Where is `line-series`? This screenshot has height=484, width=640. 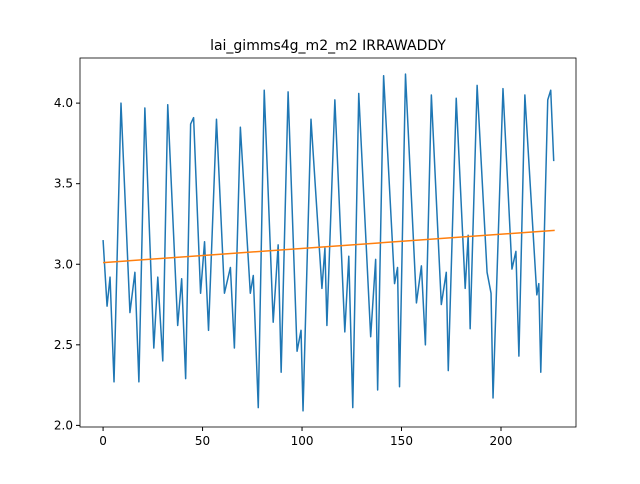 line-series is located at coordinates (329, 246).